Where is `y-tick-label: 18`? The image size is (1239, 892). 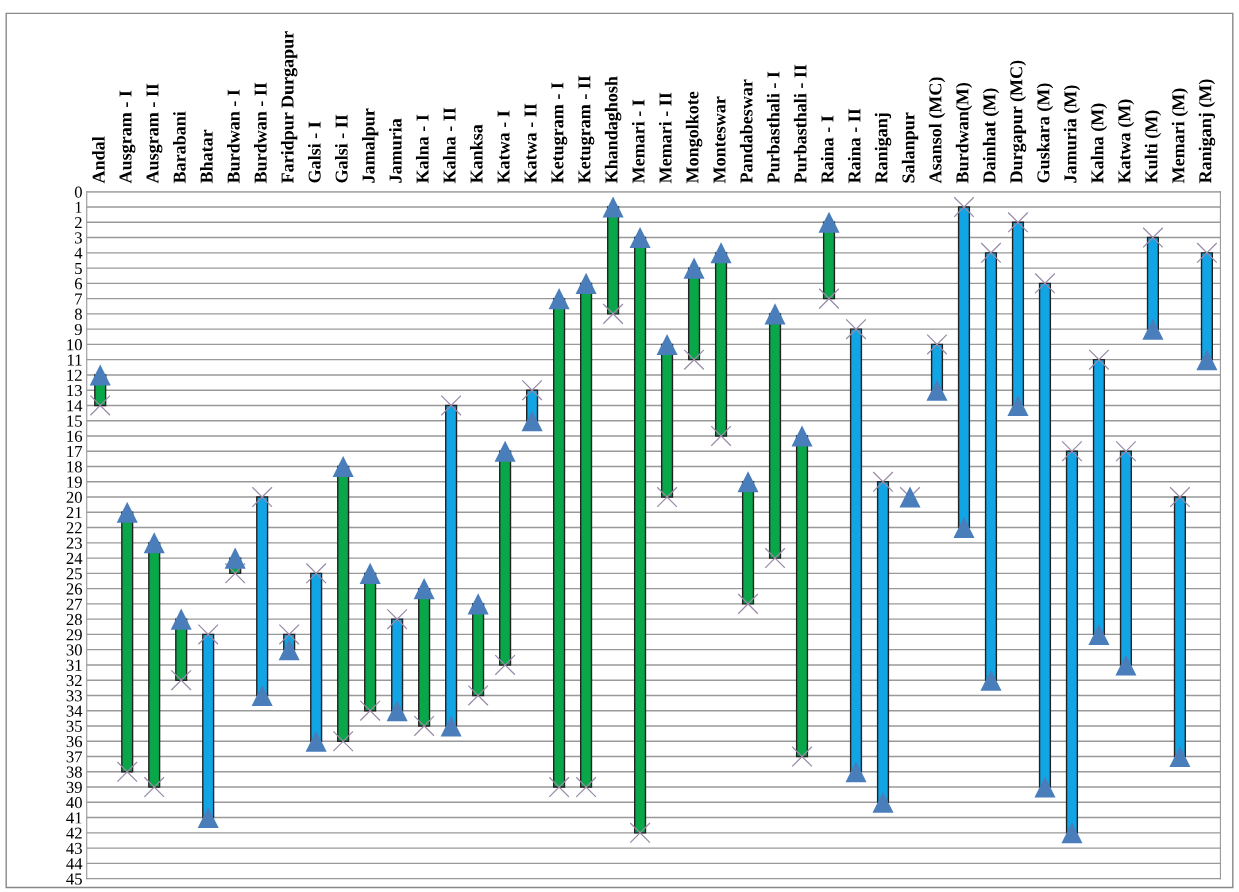
y-tick-label: 18 is located at coordinates (74, 467).